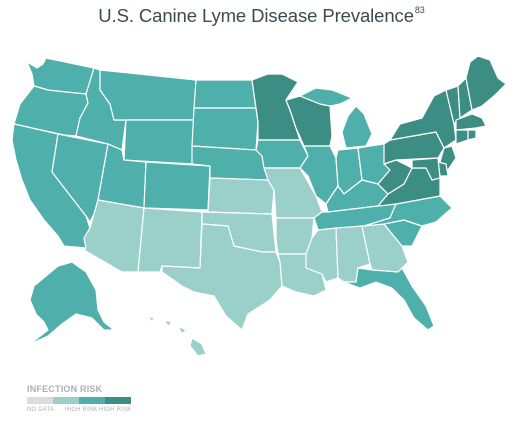 Image resolution: width=523 pixels, height=429 pixels. Describe the element at coordinates (326, 97) in the screenshot. I see `state-MI-UP` at that location.